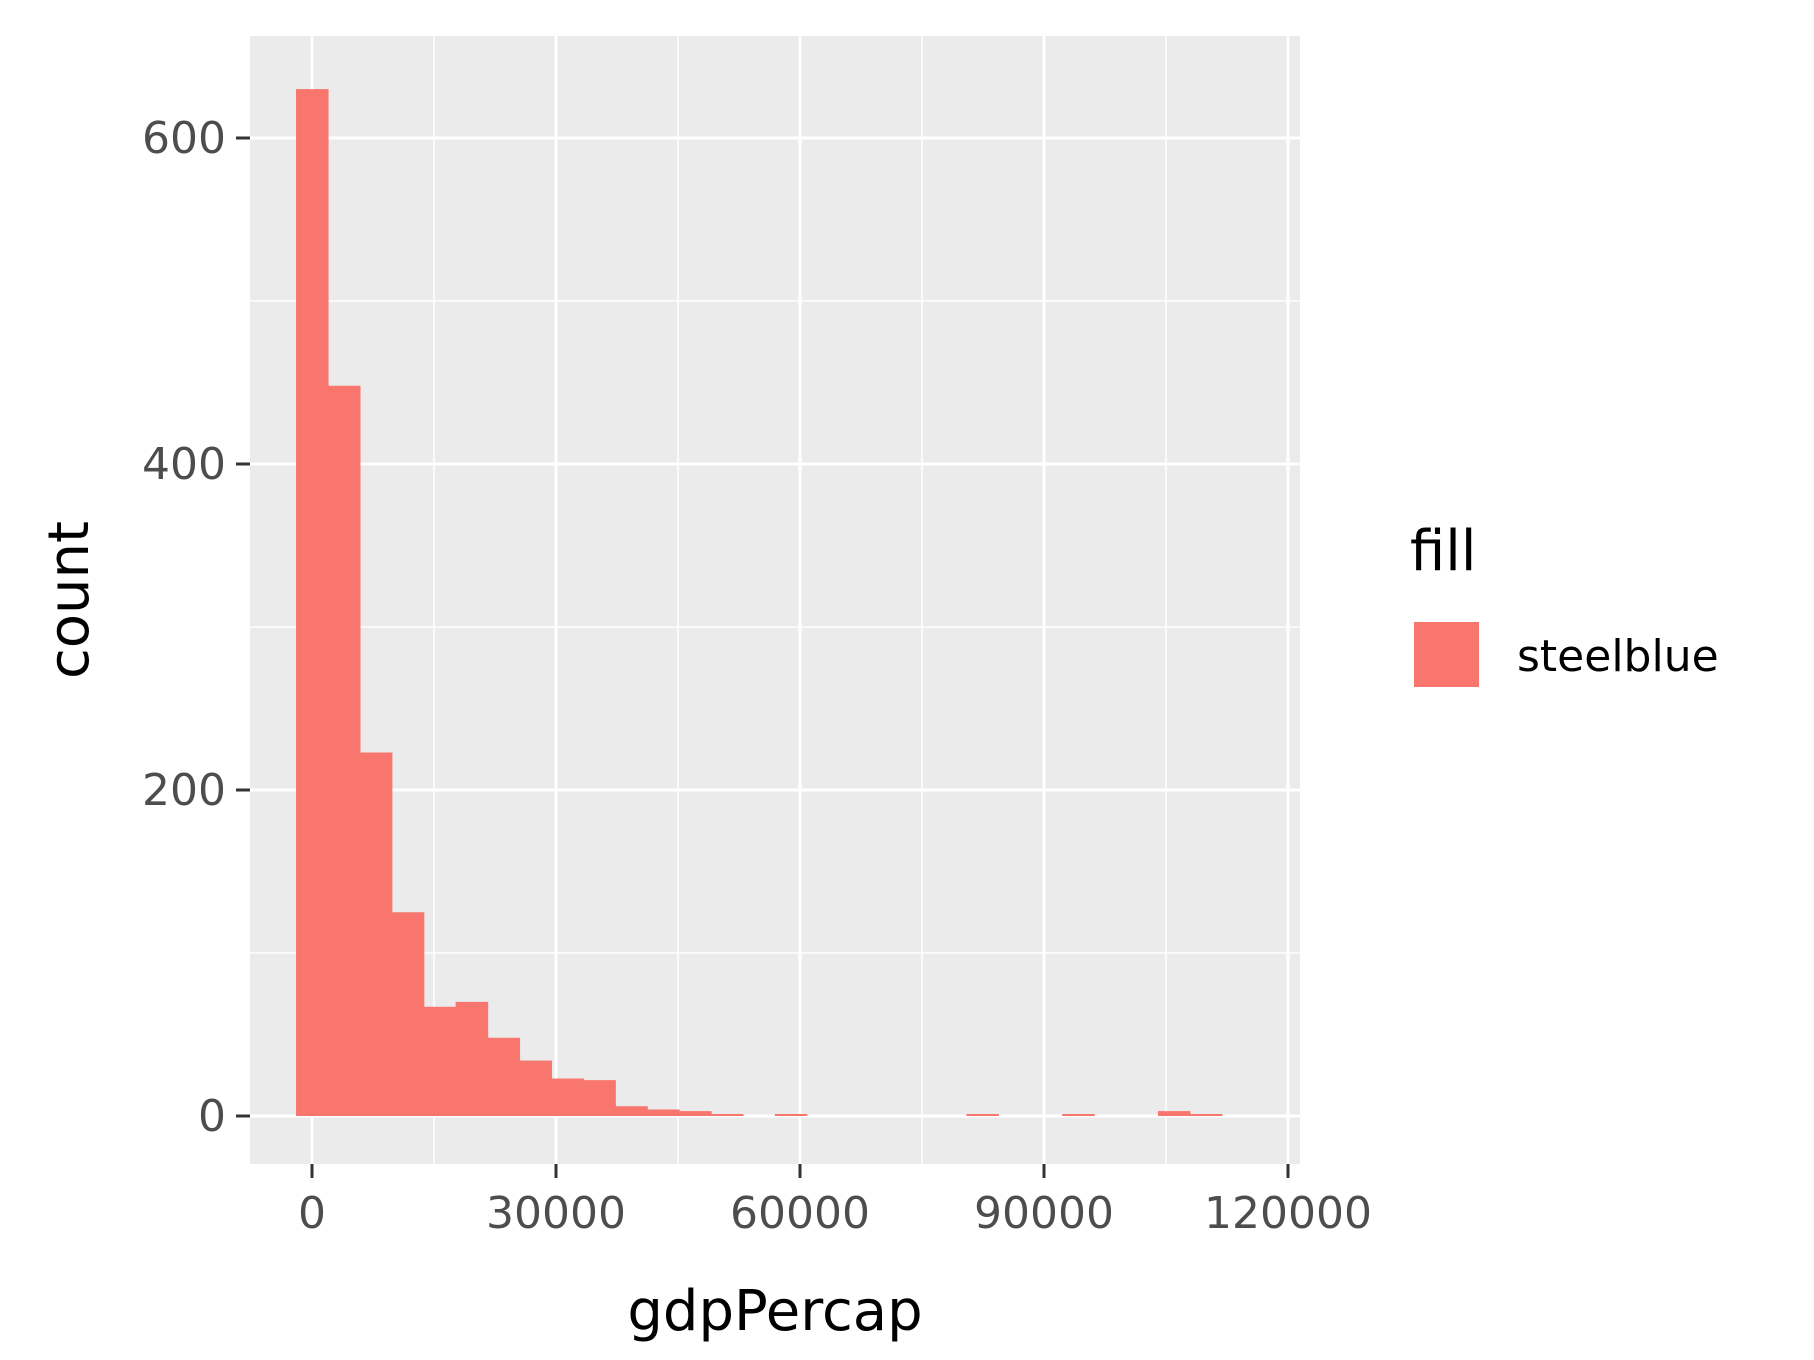 Image resolution: width=1814 pixels, height=1360 pixels. Describe the element at coordinates (800, 1213) in the screenshot. I see `x-tick-label: 60000` at that location.